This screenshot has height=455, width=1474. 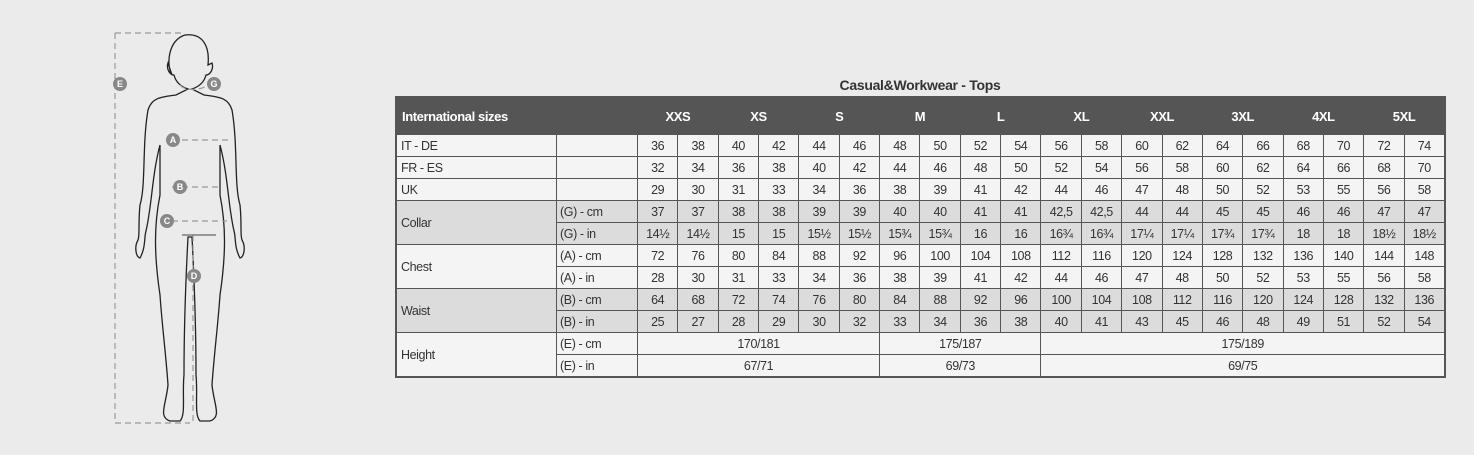 I want to click on table-cell: 37, so click(x=698, y=211).